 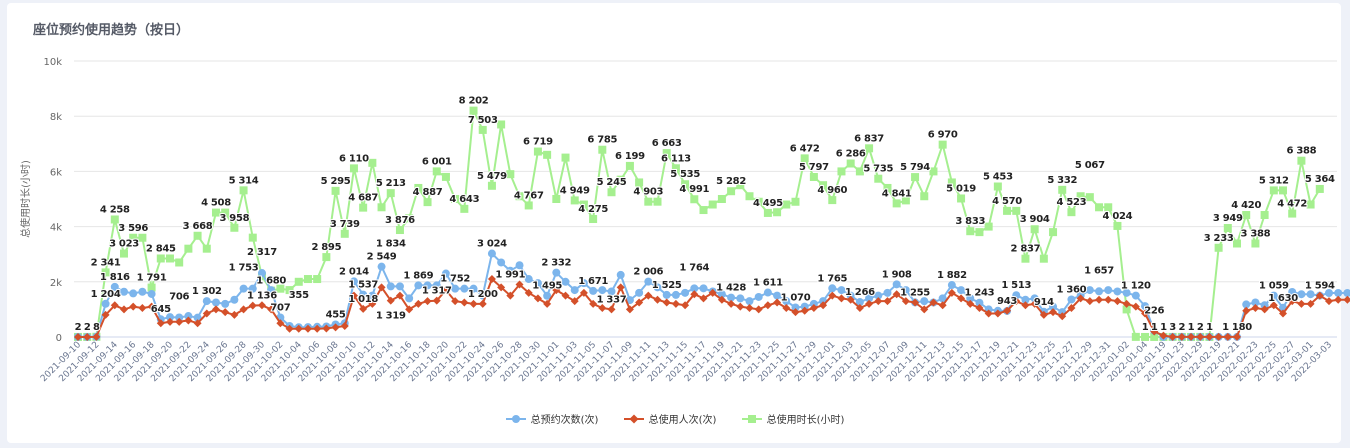 I want to click on data-label: 1 180, so click(x=1237, y=327).